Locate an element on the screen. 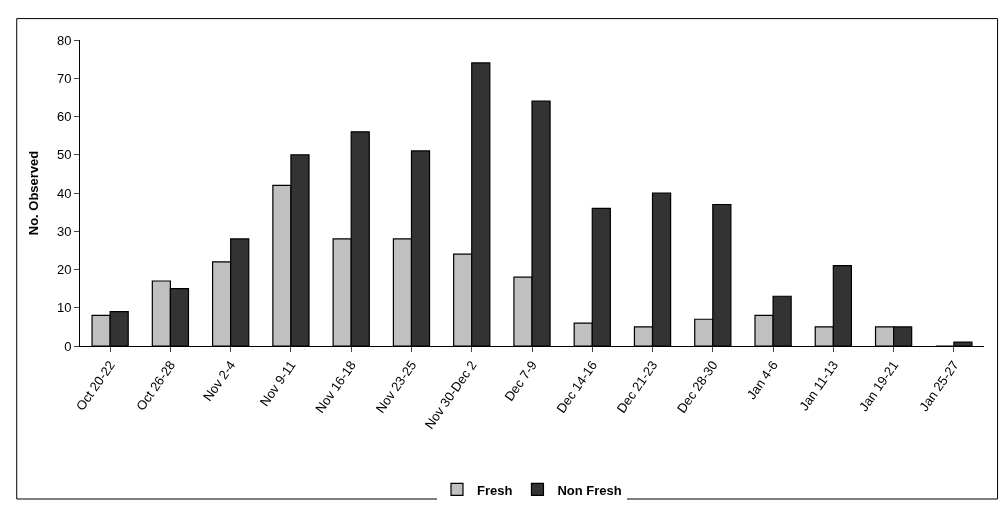 This screenshot has width=1004, height=516. y-tick-label: 40 is located at coordinates (64, 193).